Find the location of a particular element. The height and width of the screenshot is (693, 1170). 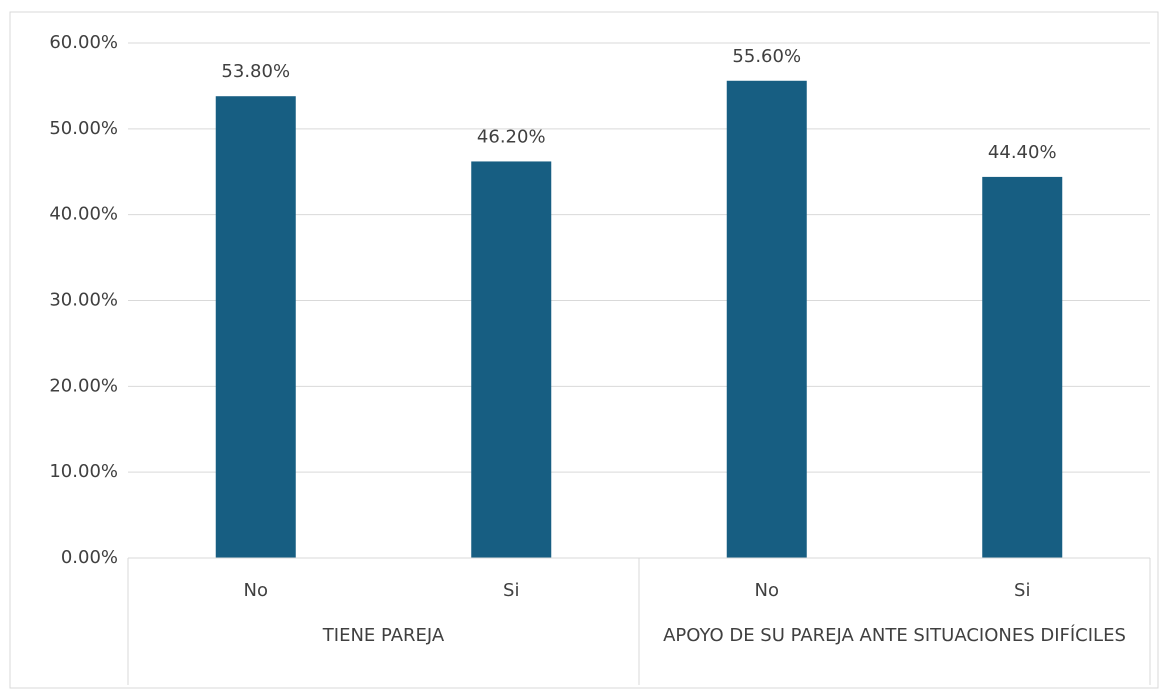

group-label: TIENE PAREJA is located at coordinates (383, 635).